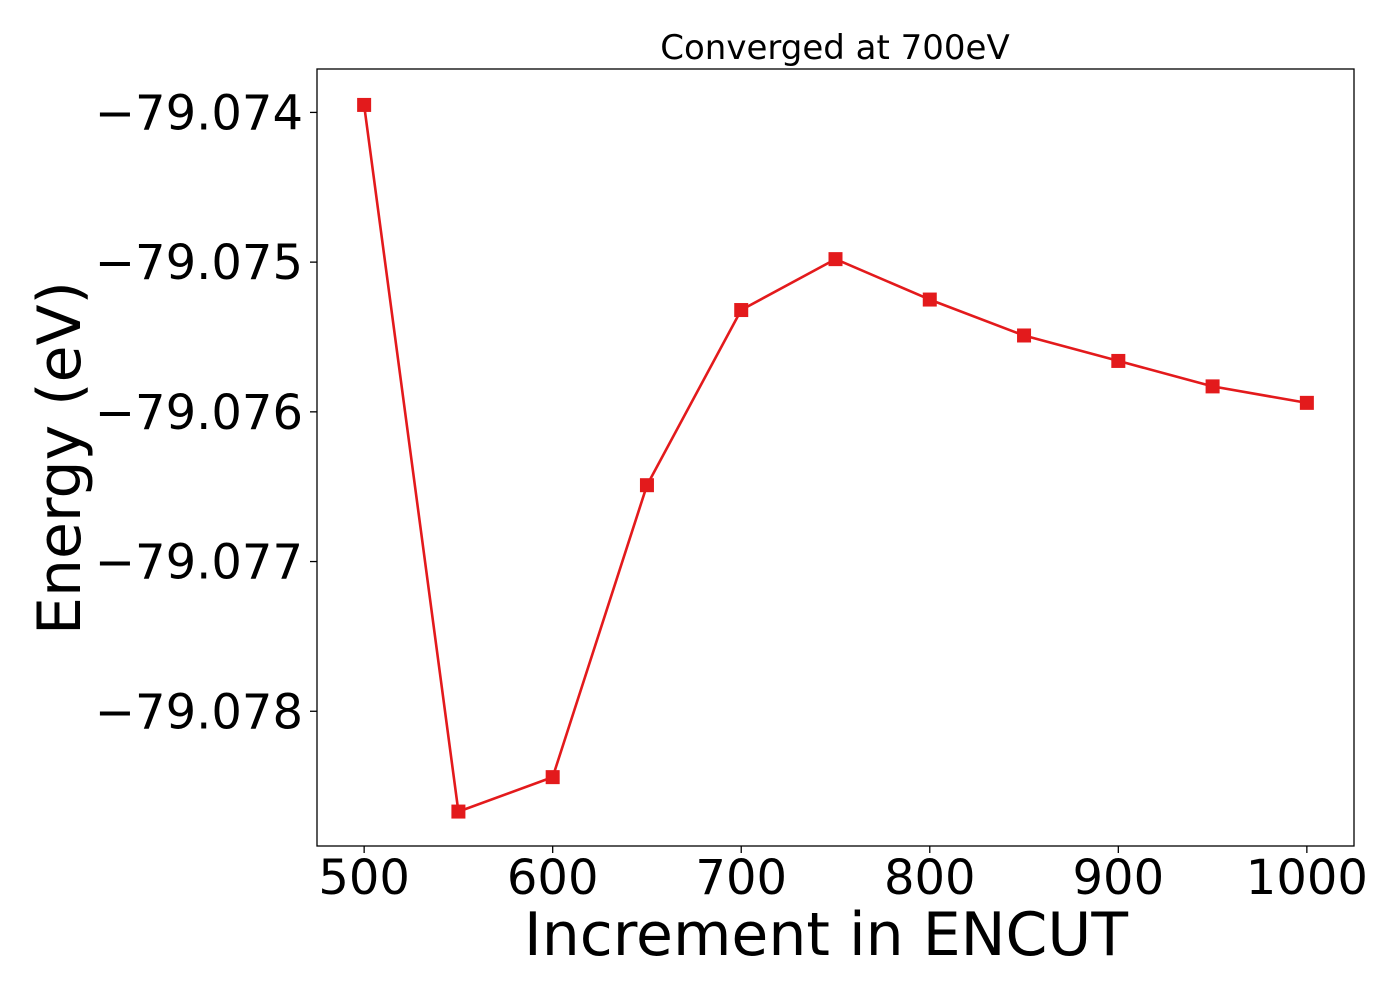 The height and width of the screenshot is (1000, 1400). What do you see at coordinates (553, 878) in the screenshot?
I see `x-tick-label: 600` at bounding box center [553, 878].